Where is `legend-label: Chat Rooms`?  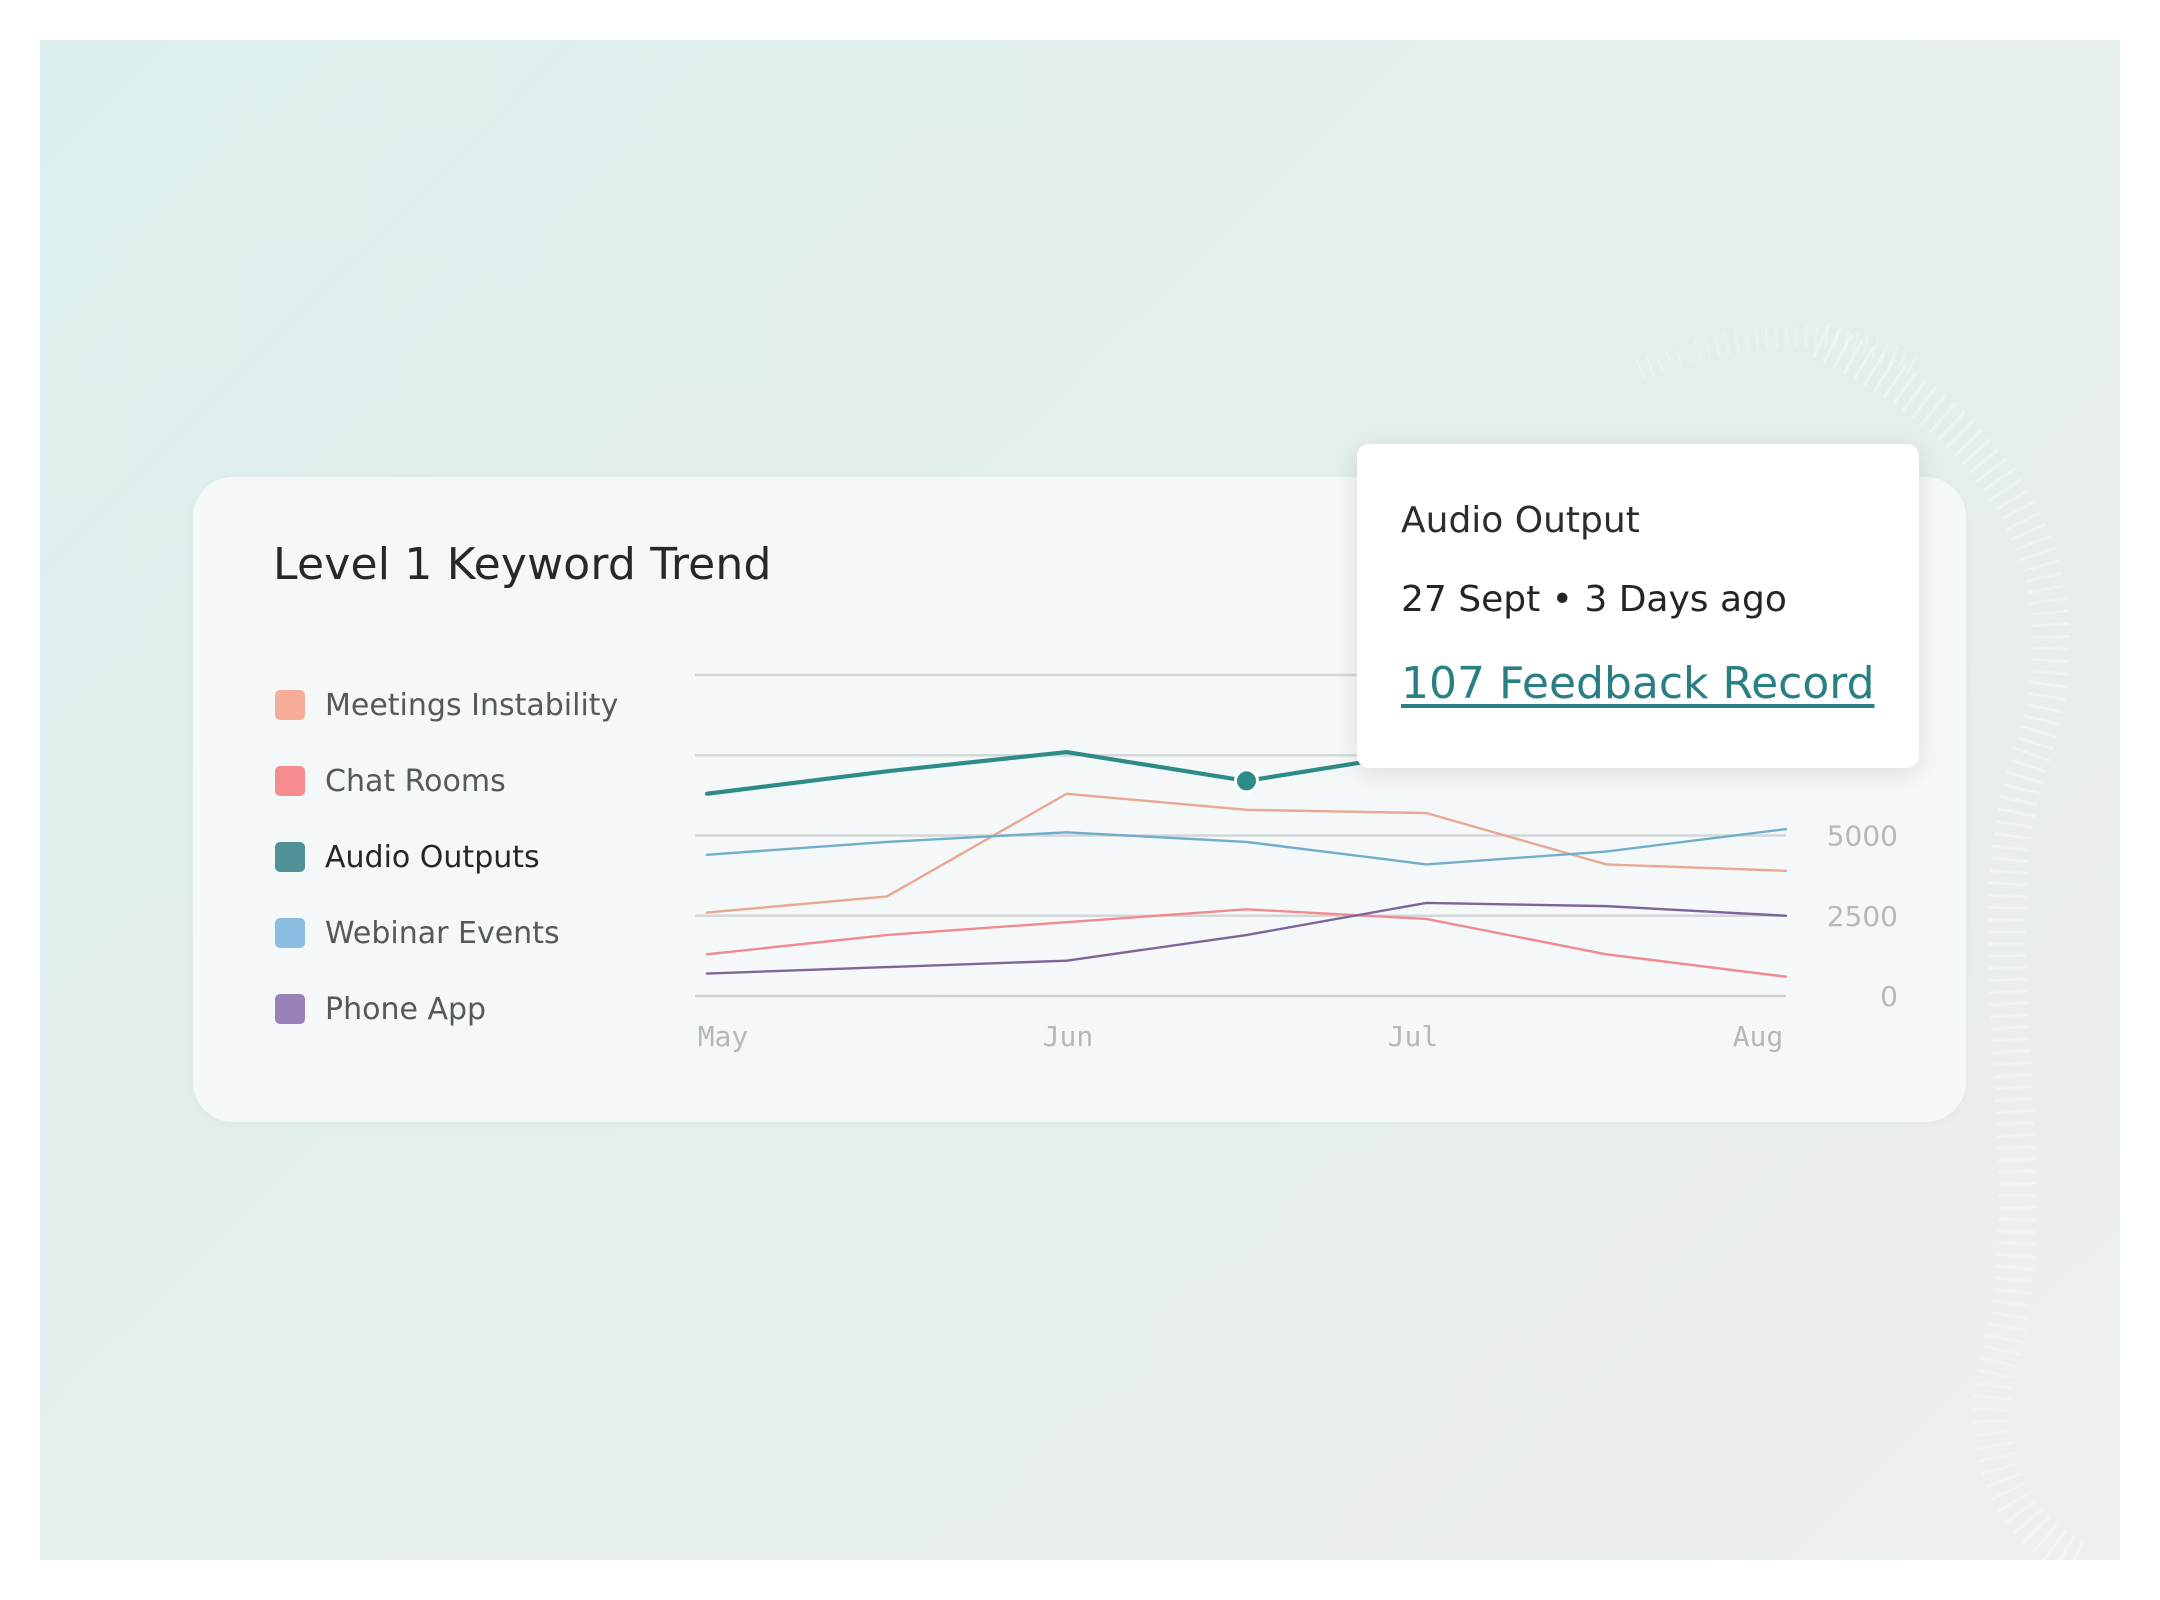
legend-label: Chat Rooms is located at coordinates (415, 781).